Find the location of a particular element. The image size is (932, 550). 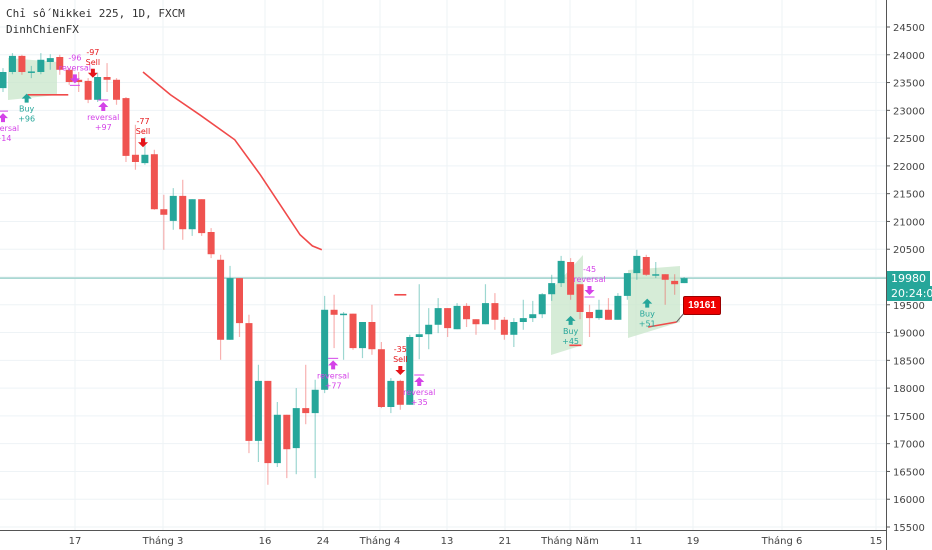

x-tick-label: 15 is located at coordinates (876, 541).